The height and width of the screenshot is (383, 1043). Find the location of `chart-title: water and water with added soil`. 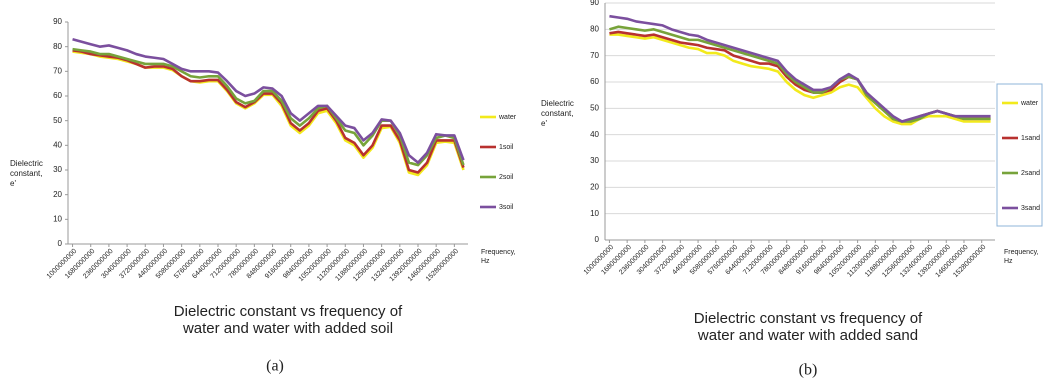

chart-title: water and water with added soil is located at coordinates (287, 328).